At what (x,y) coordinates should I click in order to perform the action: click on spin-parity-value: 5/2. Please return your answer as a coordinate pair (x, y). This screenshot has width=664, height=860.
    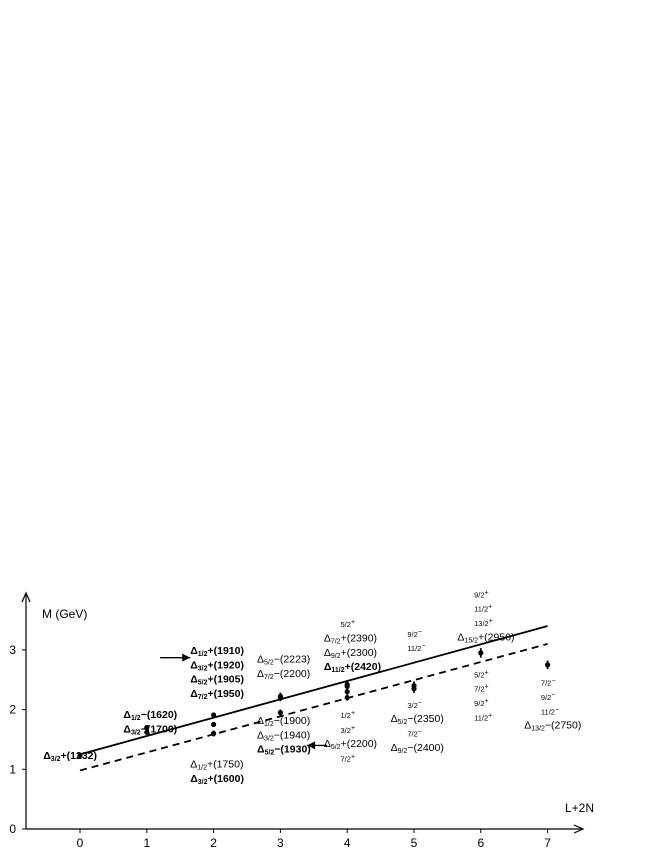
    Looking at the image, I should click on (346, 624).